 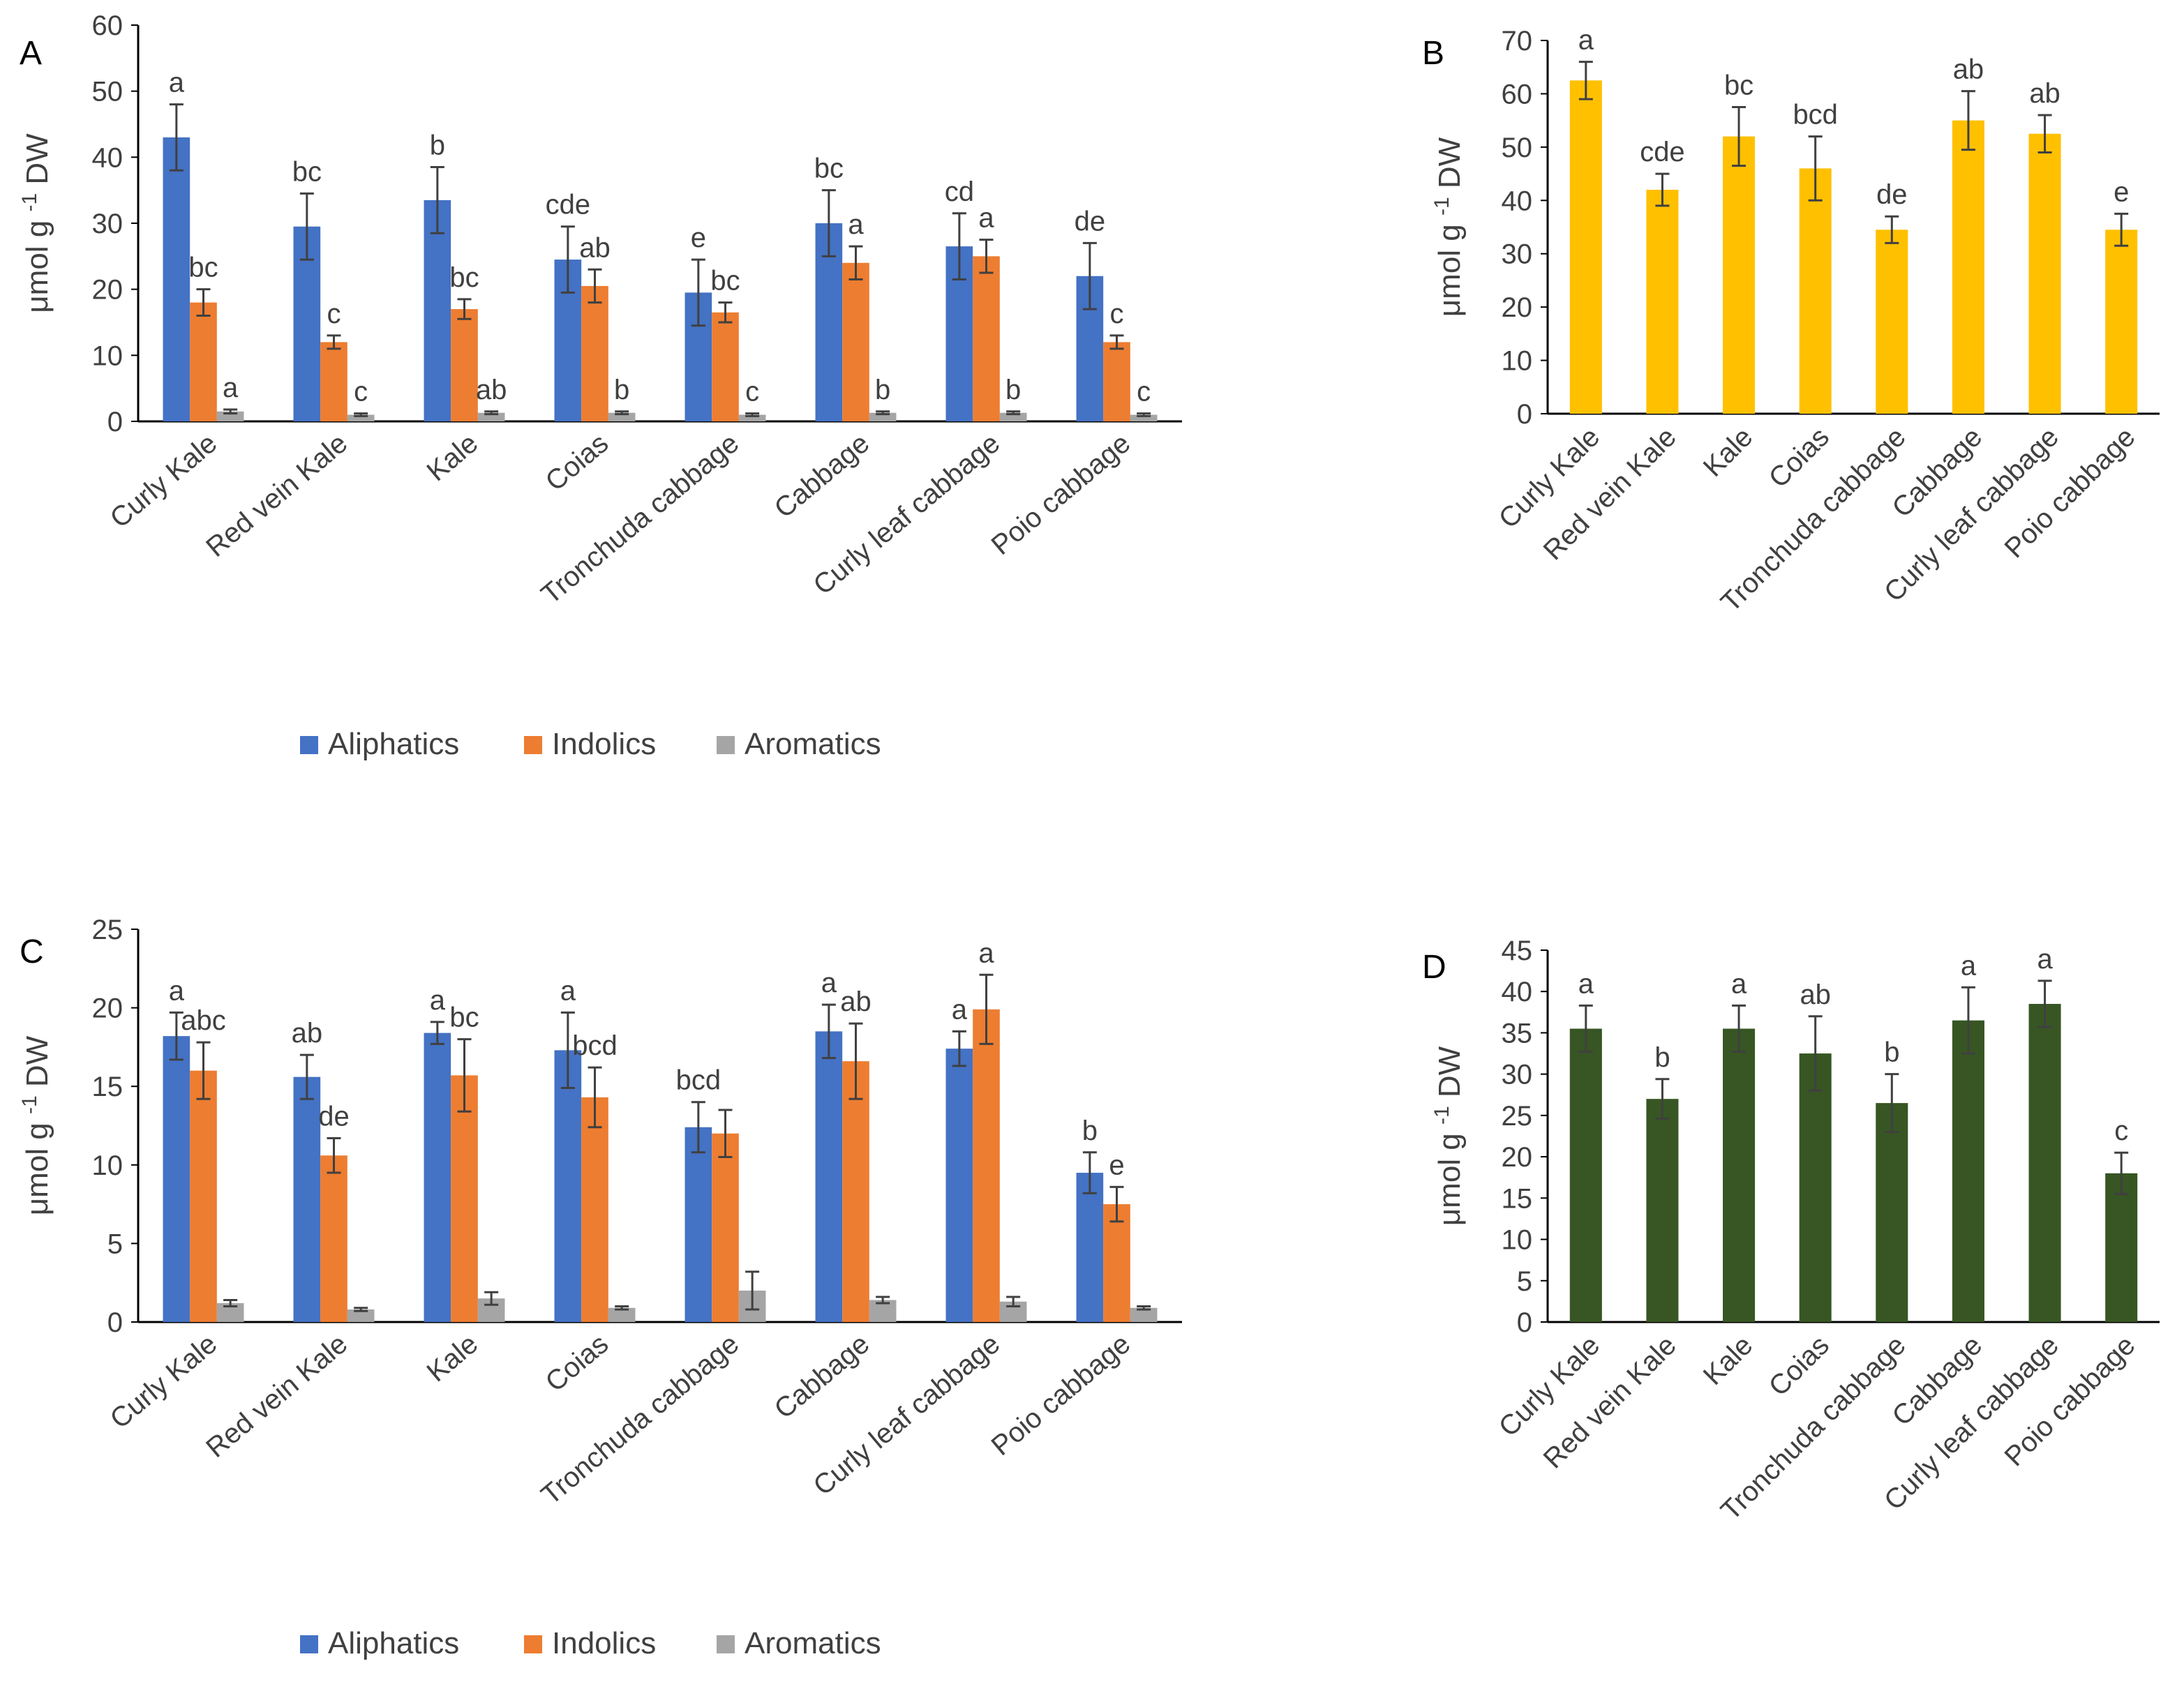 What do you see at coordinates (813, 744) in the screenshot?
I see `legend-label: Aromatics` at bounding box center [813, 744].